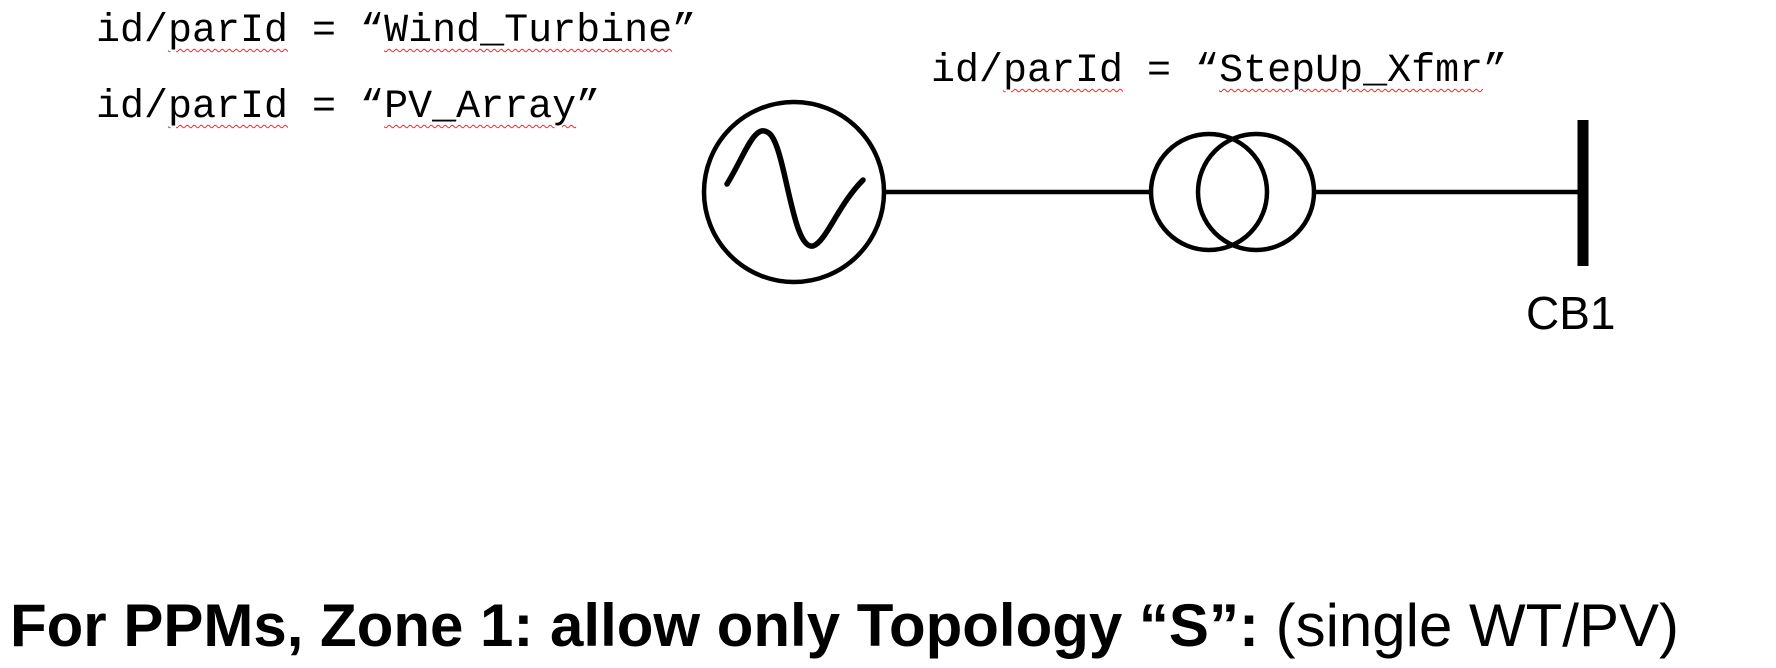 The height and width of the screenshot is (668, 1776). I want to click on wind-id-suffix: ”, so click(684, 31).